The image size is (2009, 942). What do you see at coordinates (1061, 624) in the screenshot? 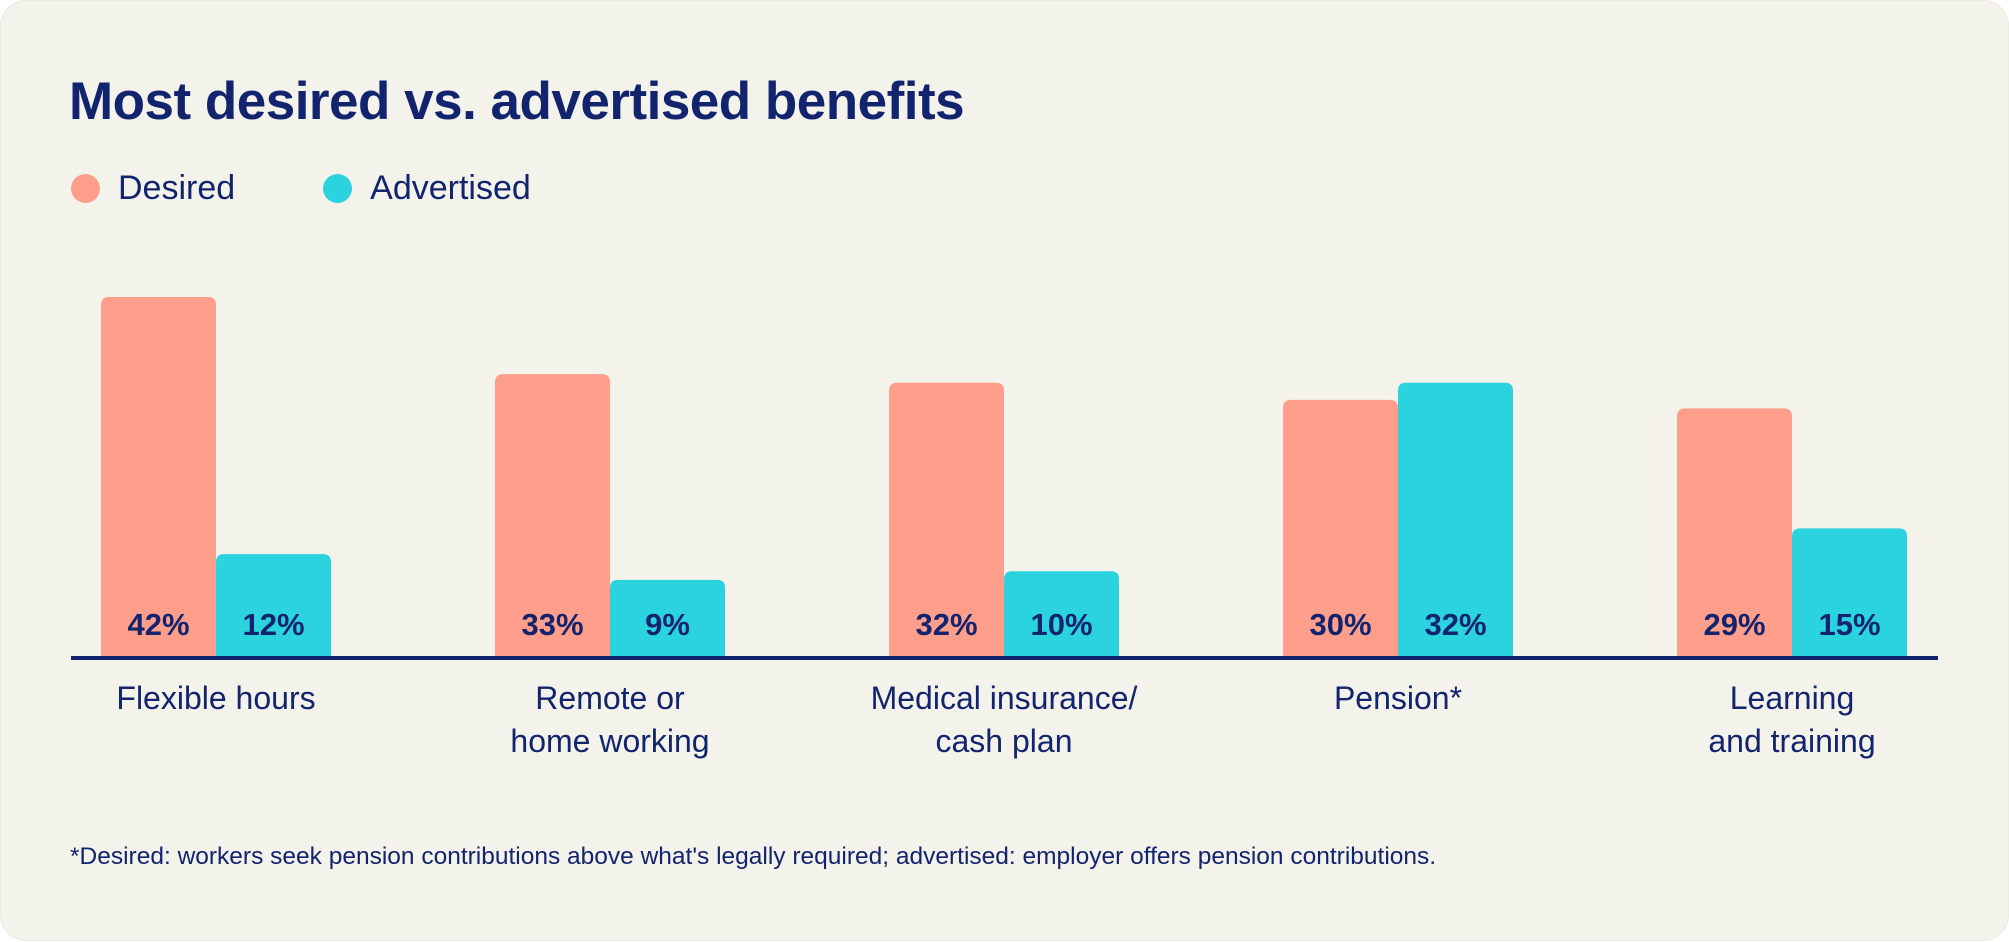
I see `data-label-advertised-2: 10%` at bounding box center [1061, 624].